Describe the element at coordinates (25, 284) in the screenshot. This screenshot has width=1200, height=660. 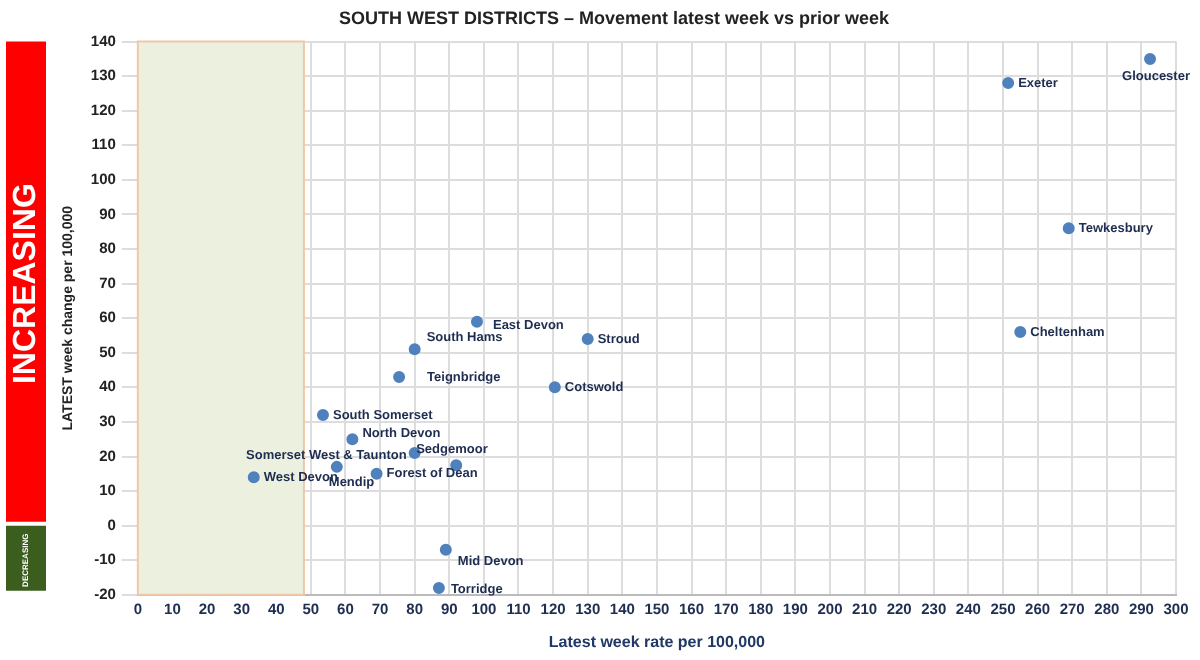
I see `text: INCREASING` at that location.